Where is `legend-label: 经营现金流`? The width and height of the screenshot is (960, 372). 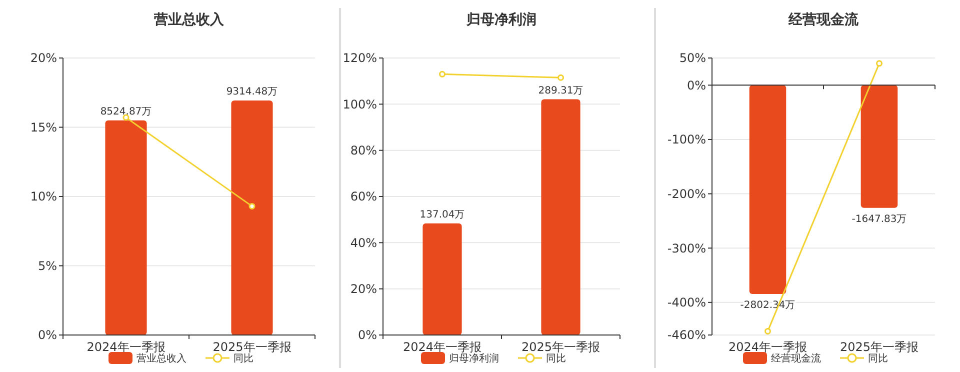
legend-label: 经营现金流 is located at coordinates (796, 358).